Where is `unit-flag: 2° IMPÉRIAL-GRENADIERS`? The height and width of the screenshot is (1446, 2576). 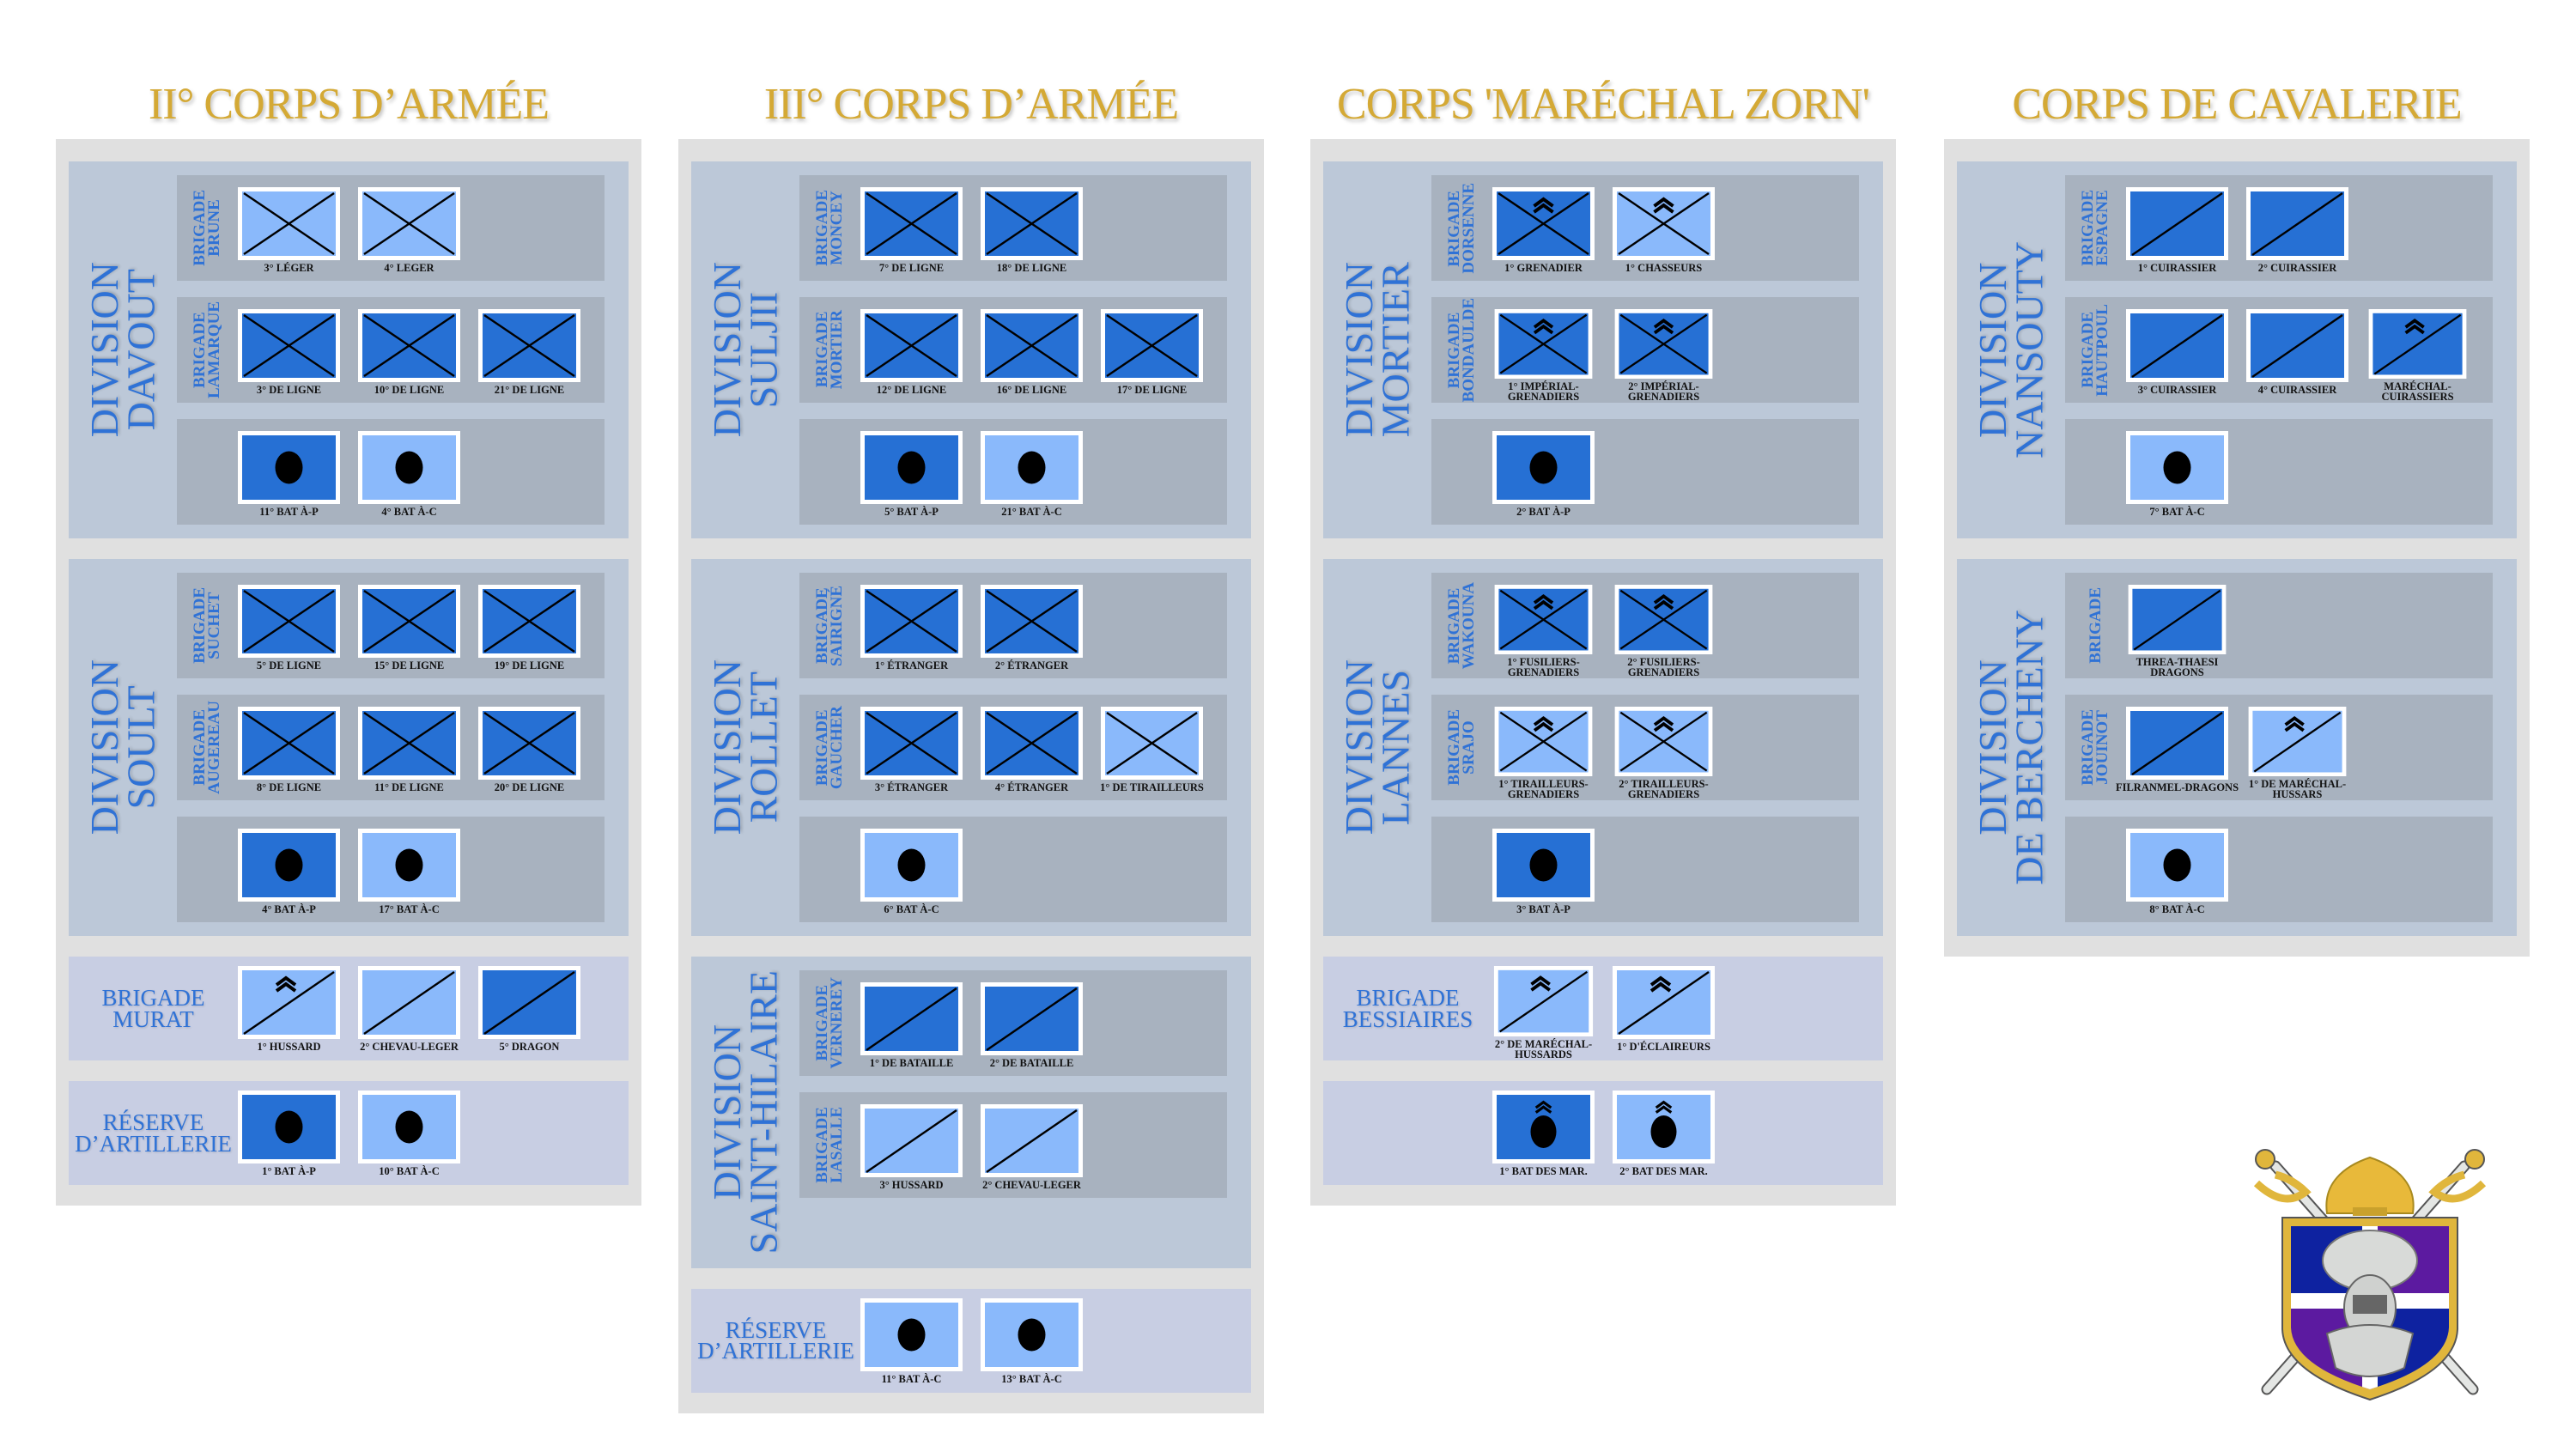 unit-flag: 2° IMPÉRIAL-GRENADIERS is located at coordinates (1664, 356).